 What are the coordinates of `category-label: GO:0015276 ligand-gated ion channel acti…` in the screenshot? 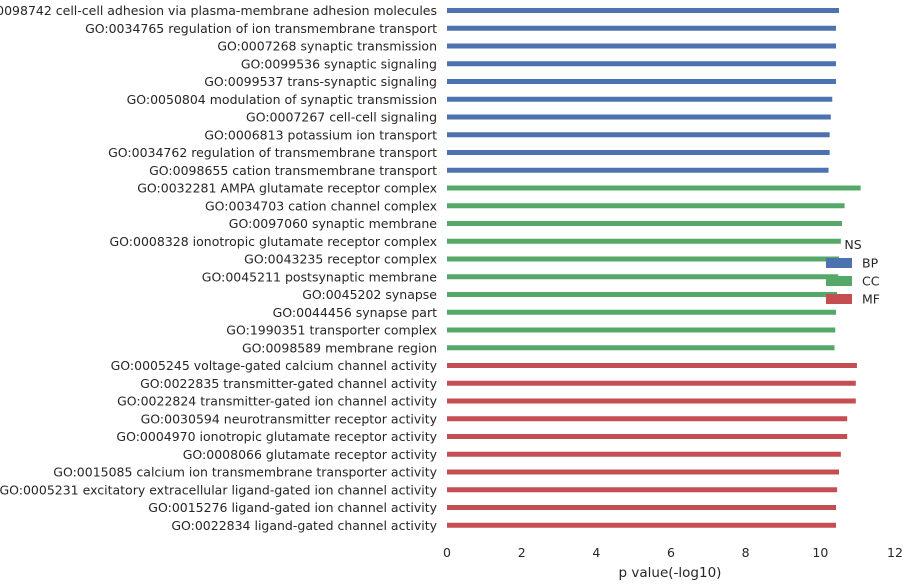 It's located at (292, 507).